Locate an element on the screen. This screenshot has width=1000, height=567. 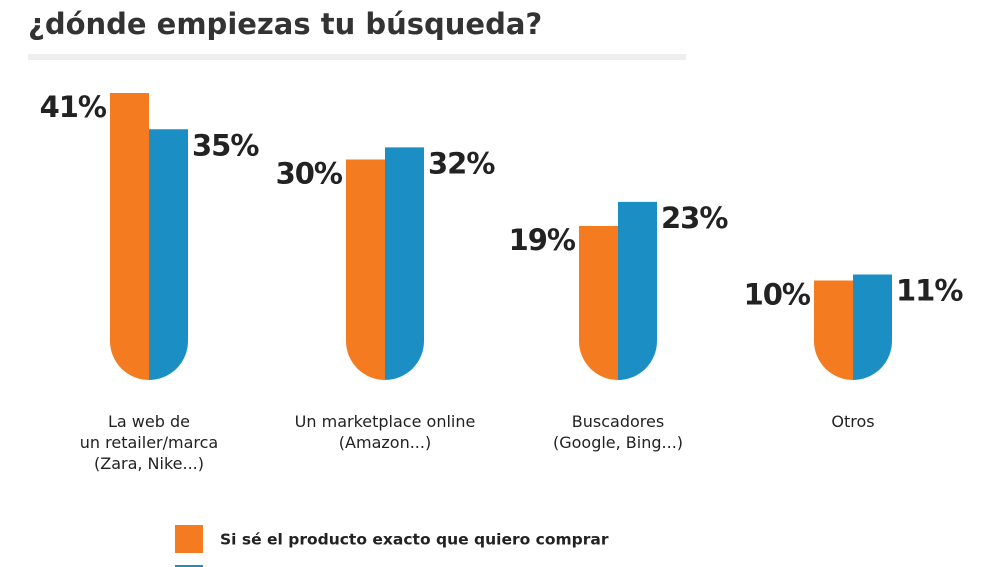
chart-title: ¿dónde empiezas tu búsqueda? is located at coordinates (285, 24).